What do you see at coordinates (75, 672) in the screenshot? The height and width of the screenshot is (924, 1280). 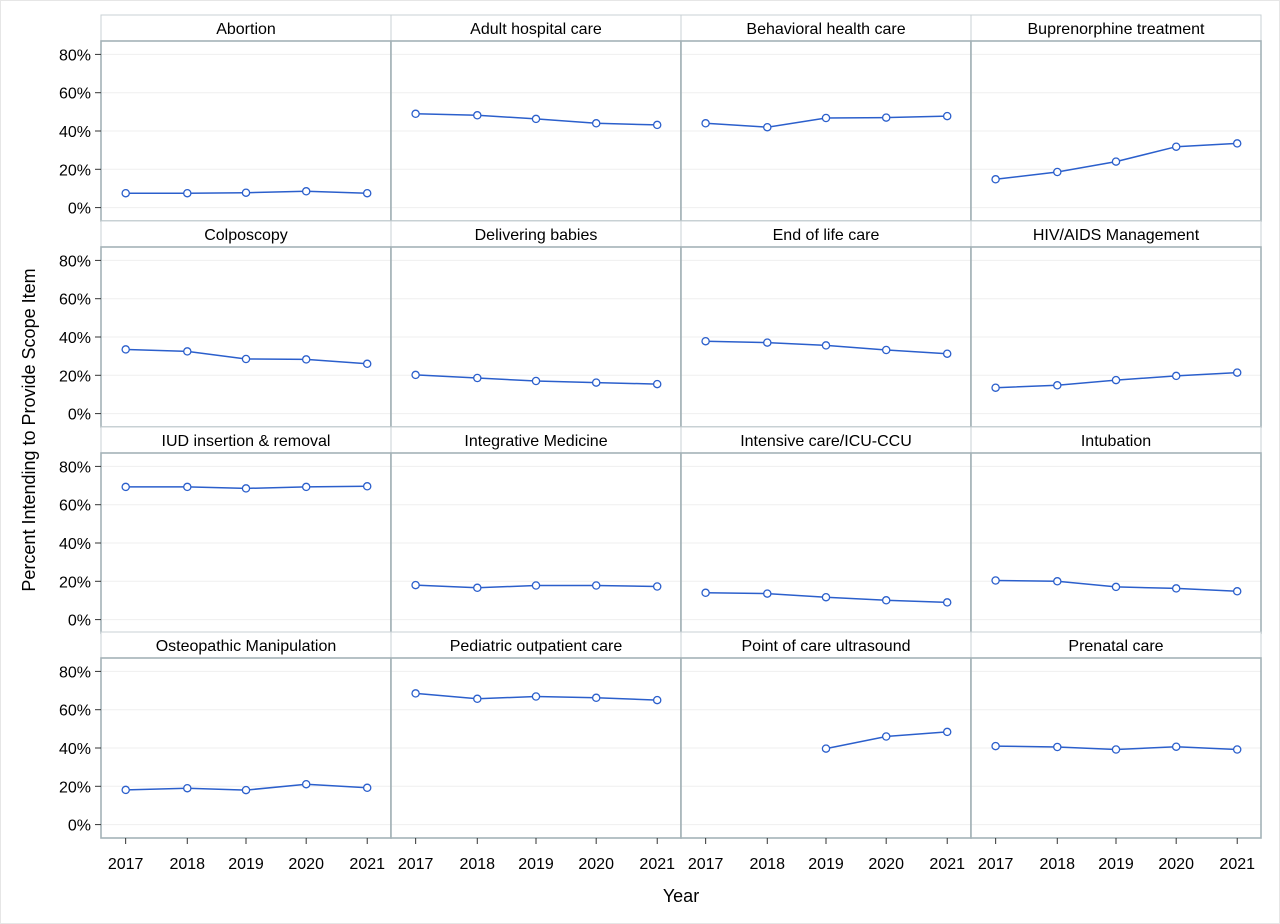 I see `y-tick-label: 80%` at bounding box center [75, 672].